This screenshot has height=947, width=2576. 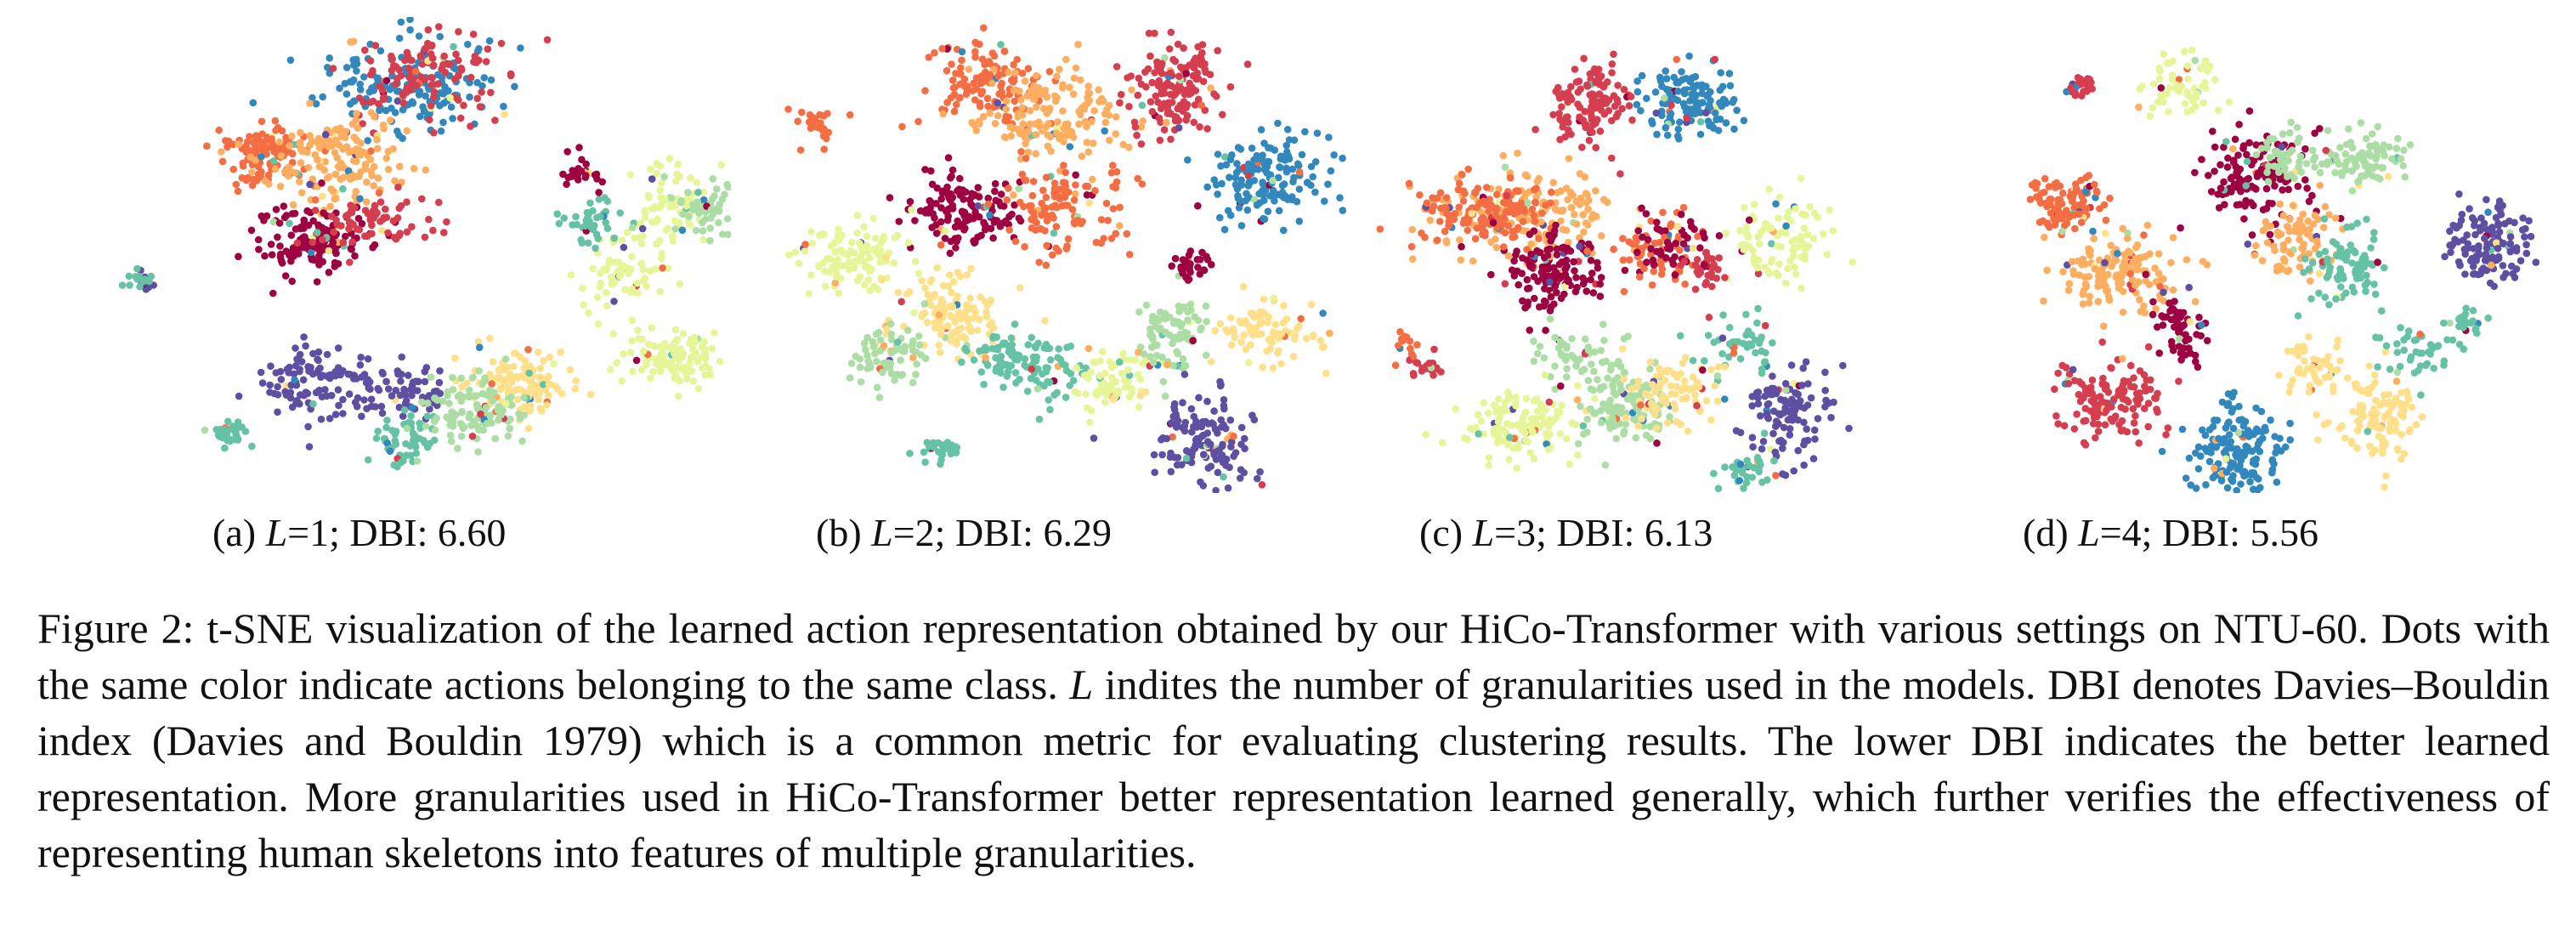 What do you see at coordinates (1045, 255) in the screenshot?
I see `tsne-panel-b` at bounding box center [1045, 255].